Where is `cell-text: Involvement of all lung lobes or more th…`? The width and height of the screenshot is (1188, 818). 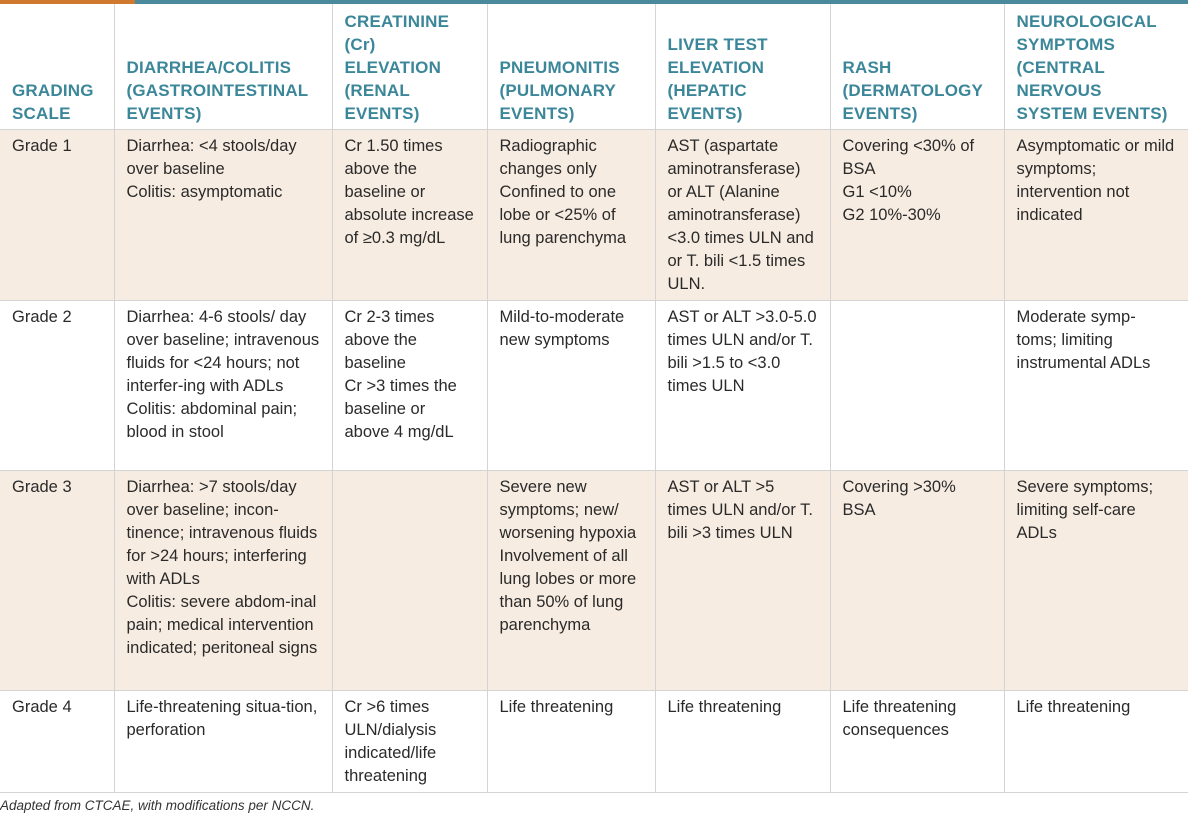 cell-text: Involvement of all lung lobes or more th… is located at coordinates (568, 590).